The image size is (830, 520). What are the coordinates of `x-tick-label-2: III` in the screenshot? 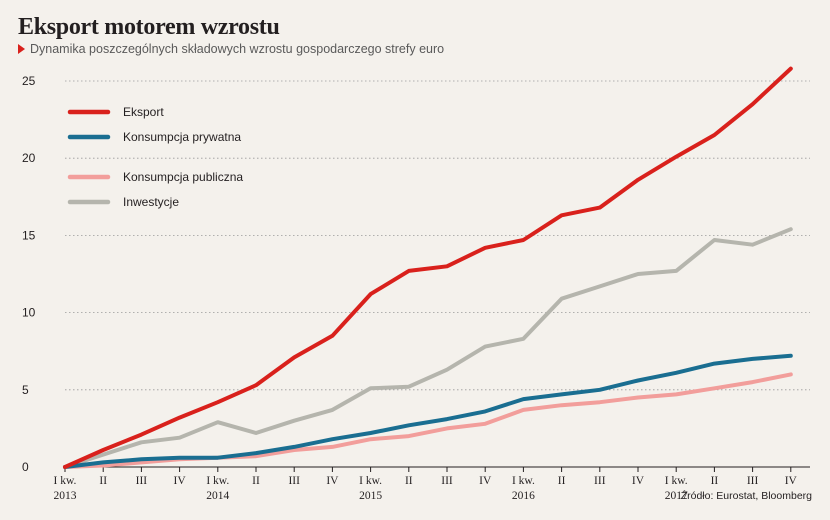 It's located at (142, 481).